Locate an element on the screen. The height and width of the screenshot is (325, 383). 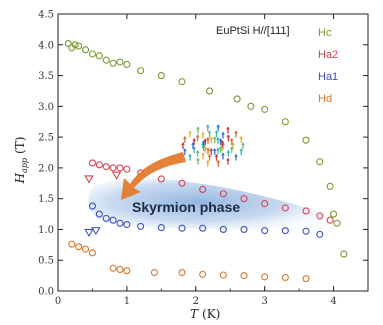
x-tick-label: 0 is located at coordinates (58, 301).